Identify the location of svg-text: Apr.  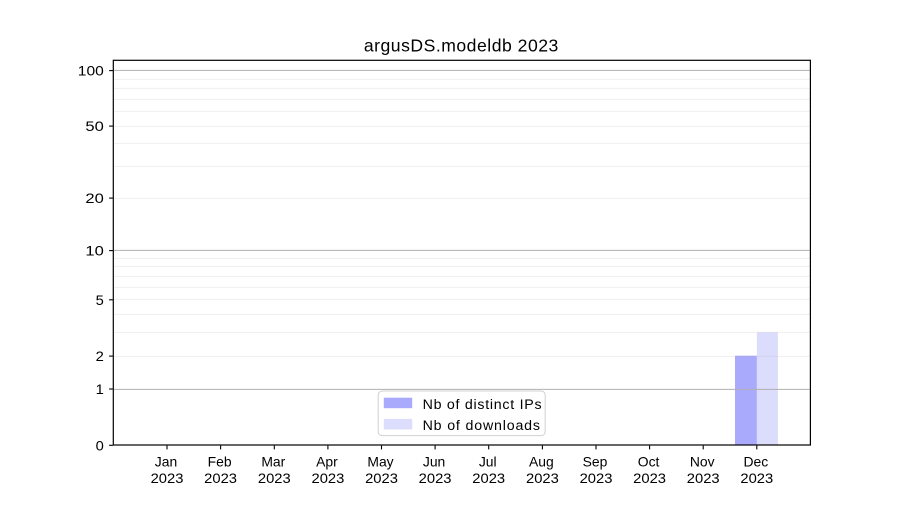
(327, 461).